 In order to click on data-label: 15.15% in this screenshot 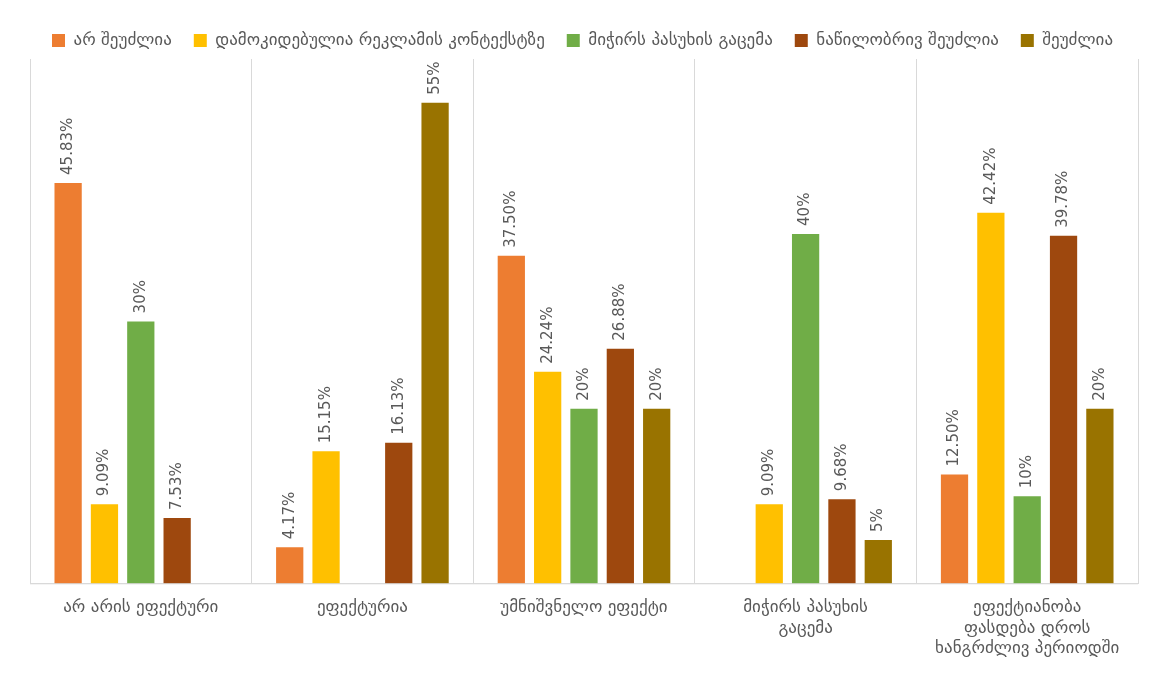, I will do `click(324, 415)`.